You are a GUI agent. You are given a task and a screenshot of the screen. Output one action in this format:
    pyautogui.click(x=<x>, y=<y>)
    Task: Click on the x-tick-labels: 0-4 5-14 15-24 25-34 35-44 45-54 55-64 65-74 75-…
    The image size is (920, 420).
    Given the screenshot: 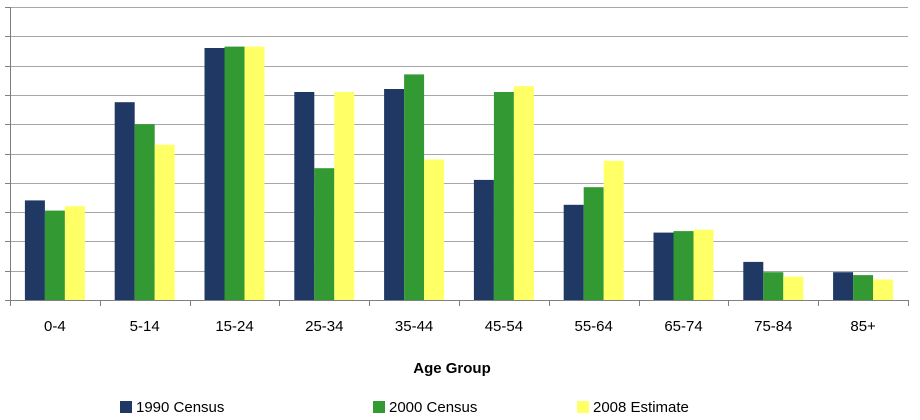 What is the action you would take?
    pyautogui.click(x=460, y=326)
    